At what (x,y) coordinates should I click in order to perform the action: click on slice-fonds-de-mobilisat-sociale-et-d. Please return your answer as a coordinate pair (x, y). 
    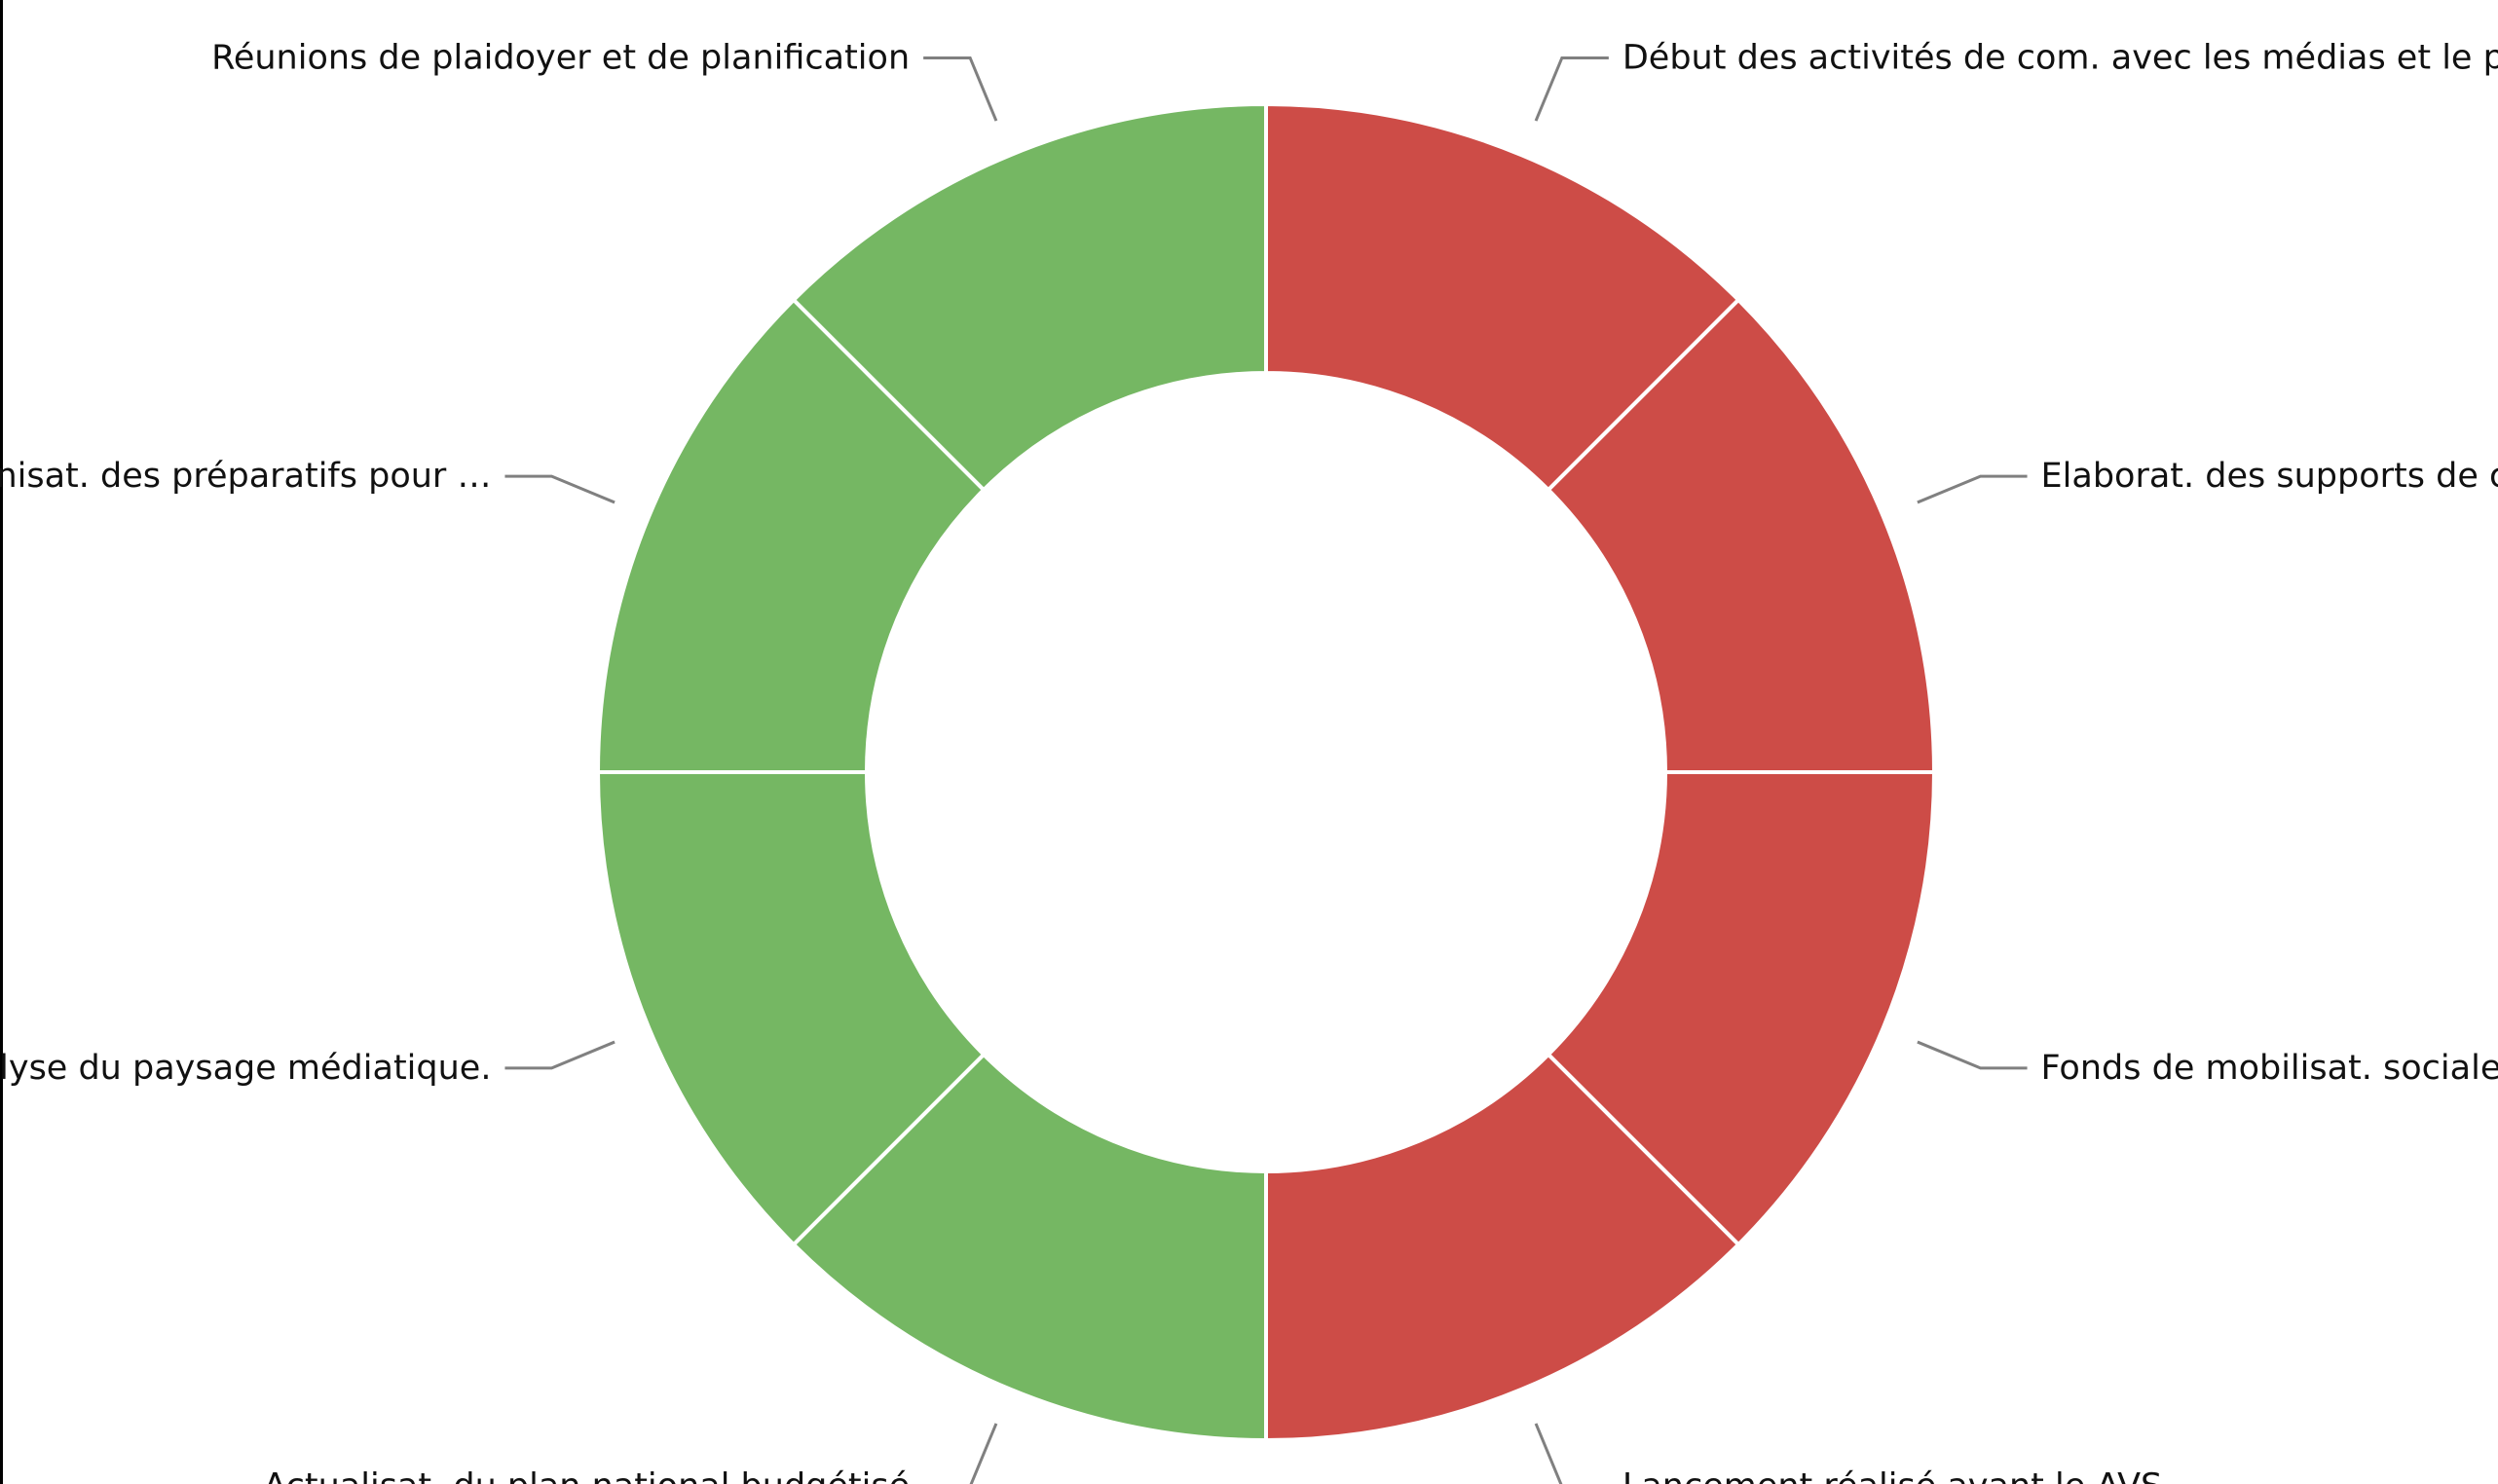
    Looking at the image, I should click on (1741, 1008).